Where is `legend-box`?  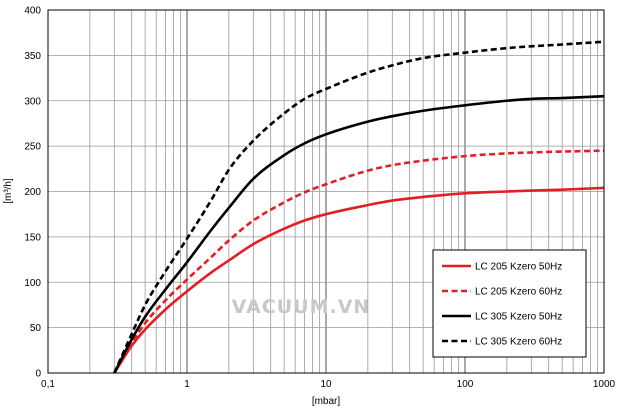 legend-box is located at coordinates (509, 303).